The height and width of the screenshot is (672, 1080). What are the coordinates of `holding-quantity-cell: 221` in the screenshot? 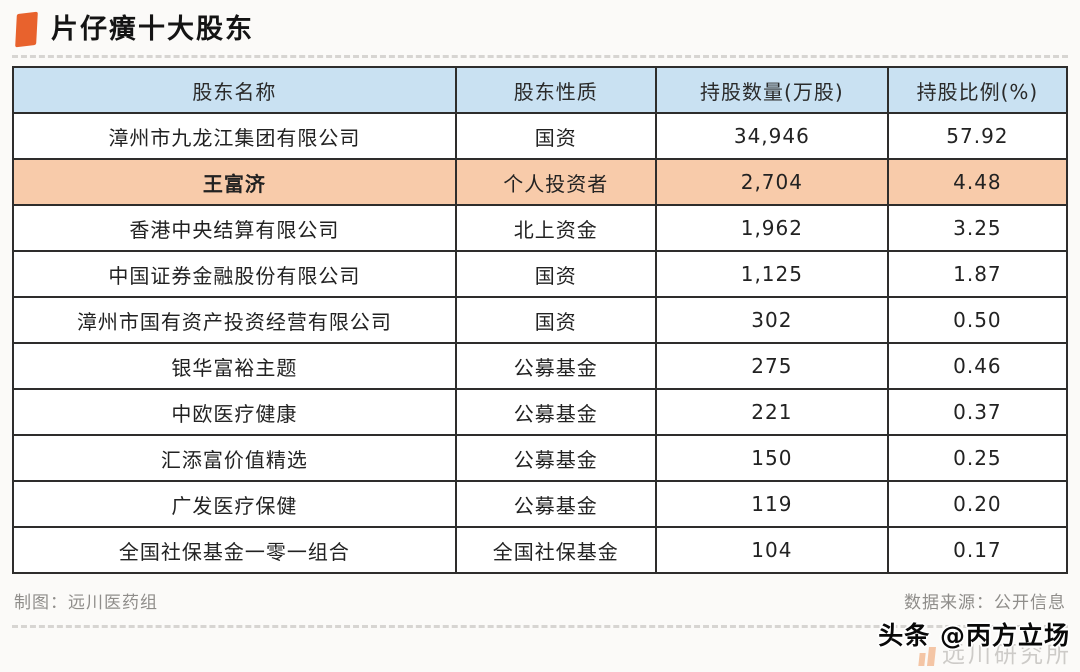 It's located at (771, 412).